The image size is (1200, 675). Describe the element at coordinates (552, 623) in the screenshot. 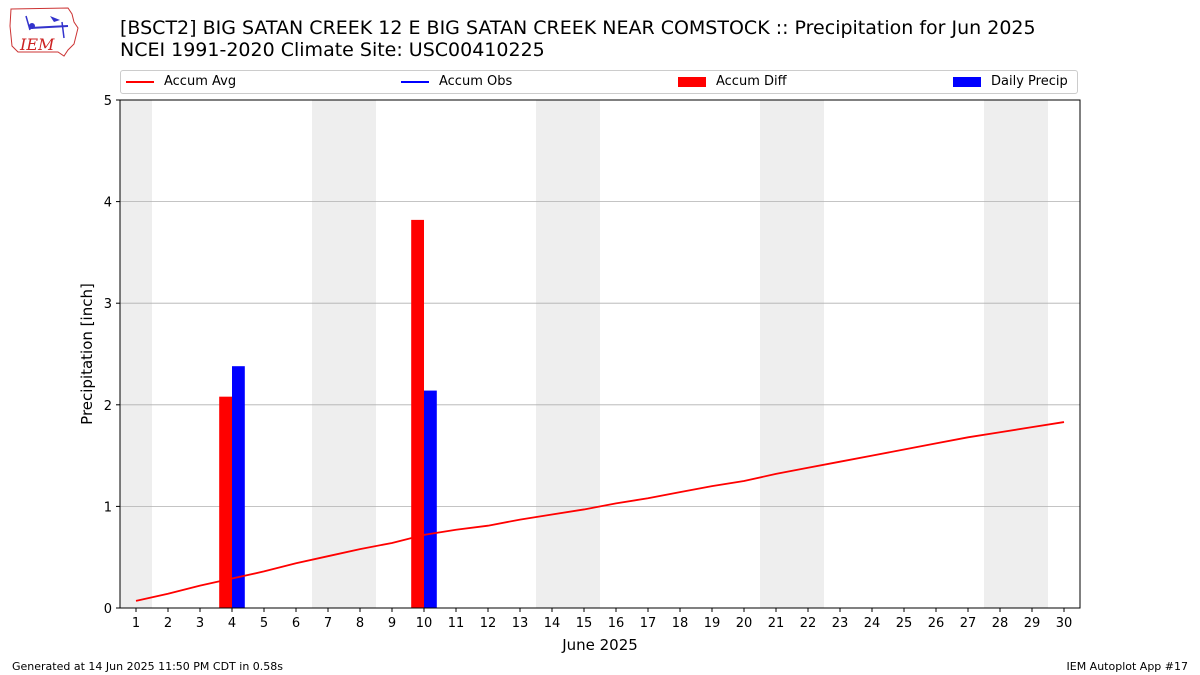

I see `x-tick-label-14: 14` at that location.